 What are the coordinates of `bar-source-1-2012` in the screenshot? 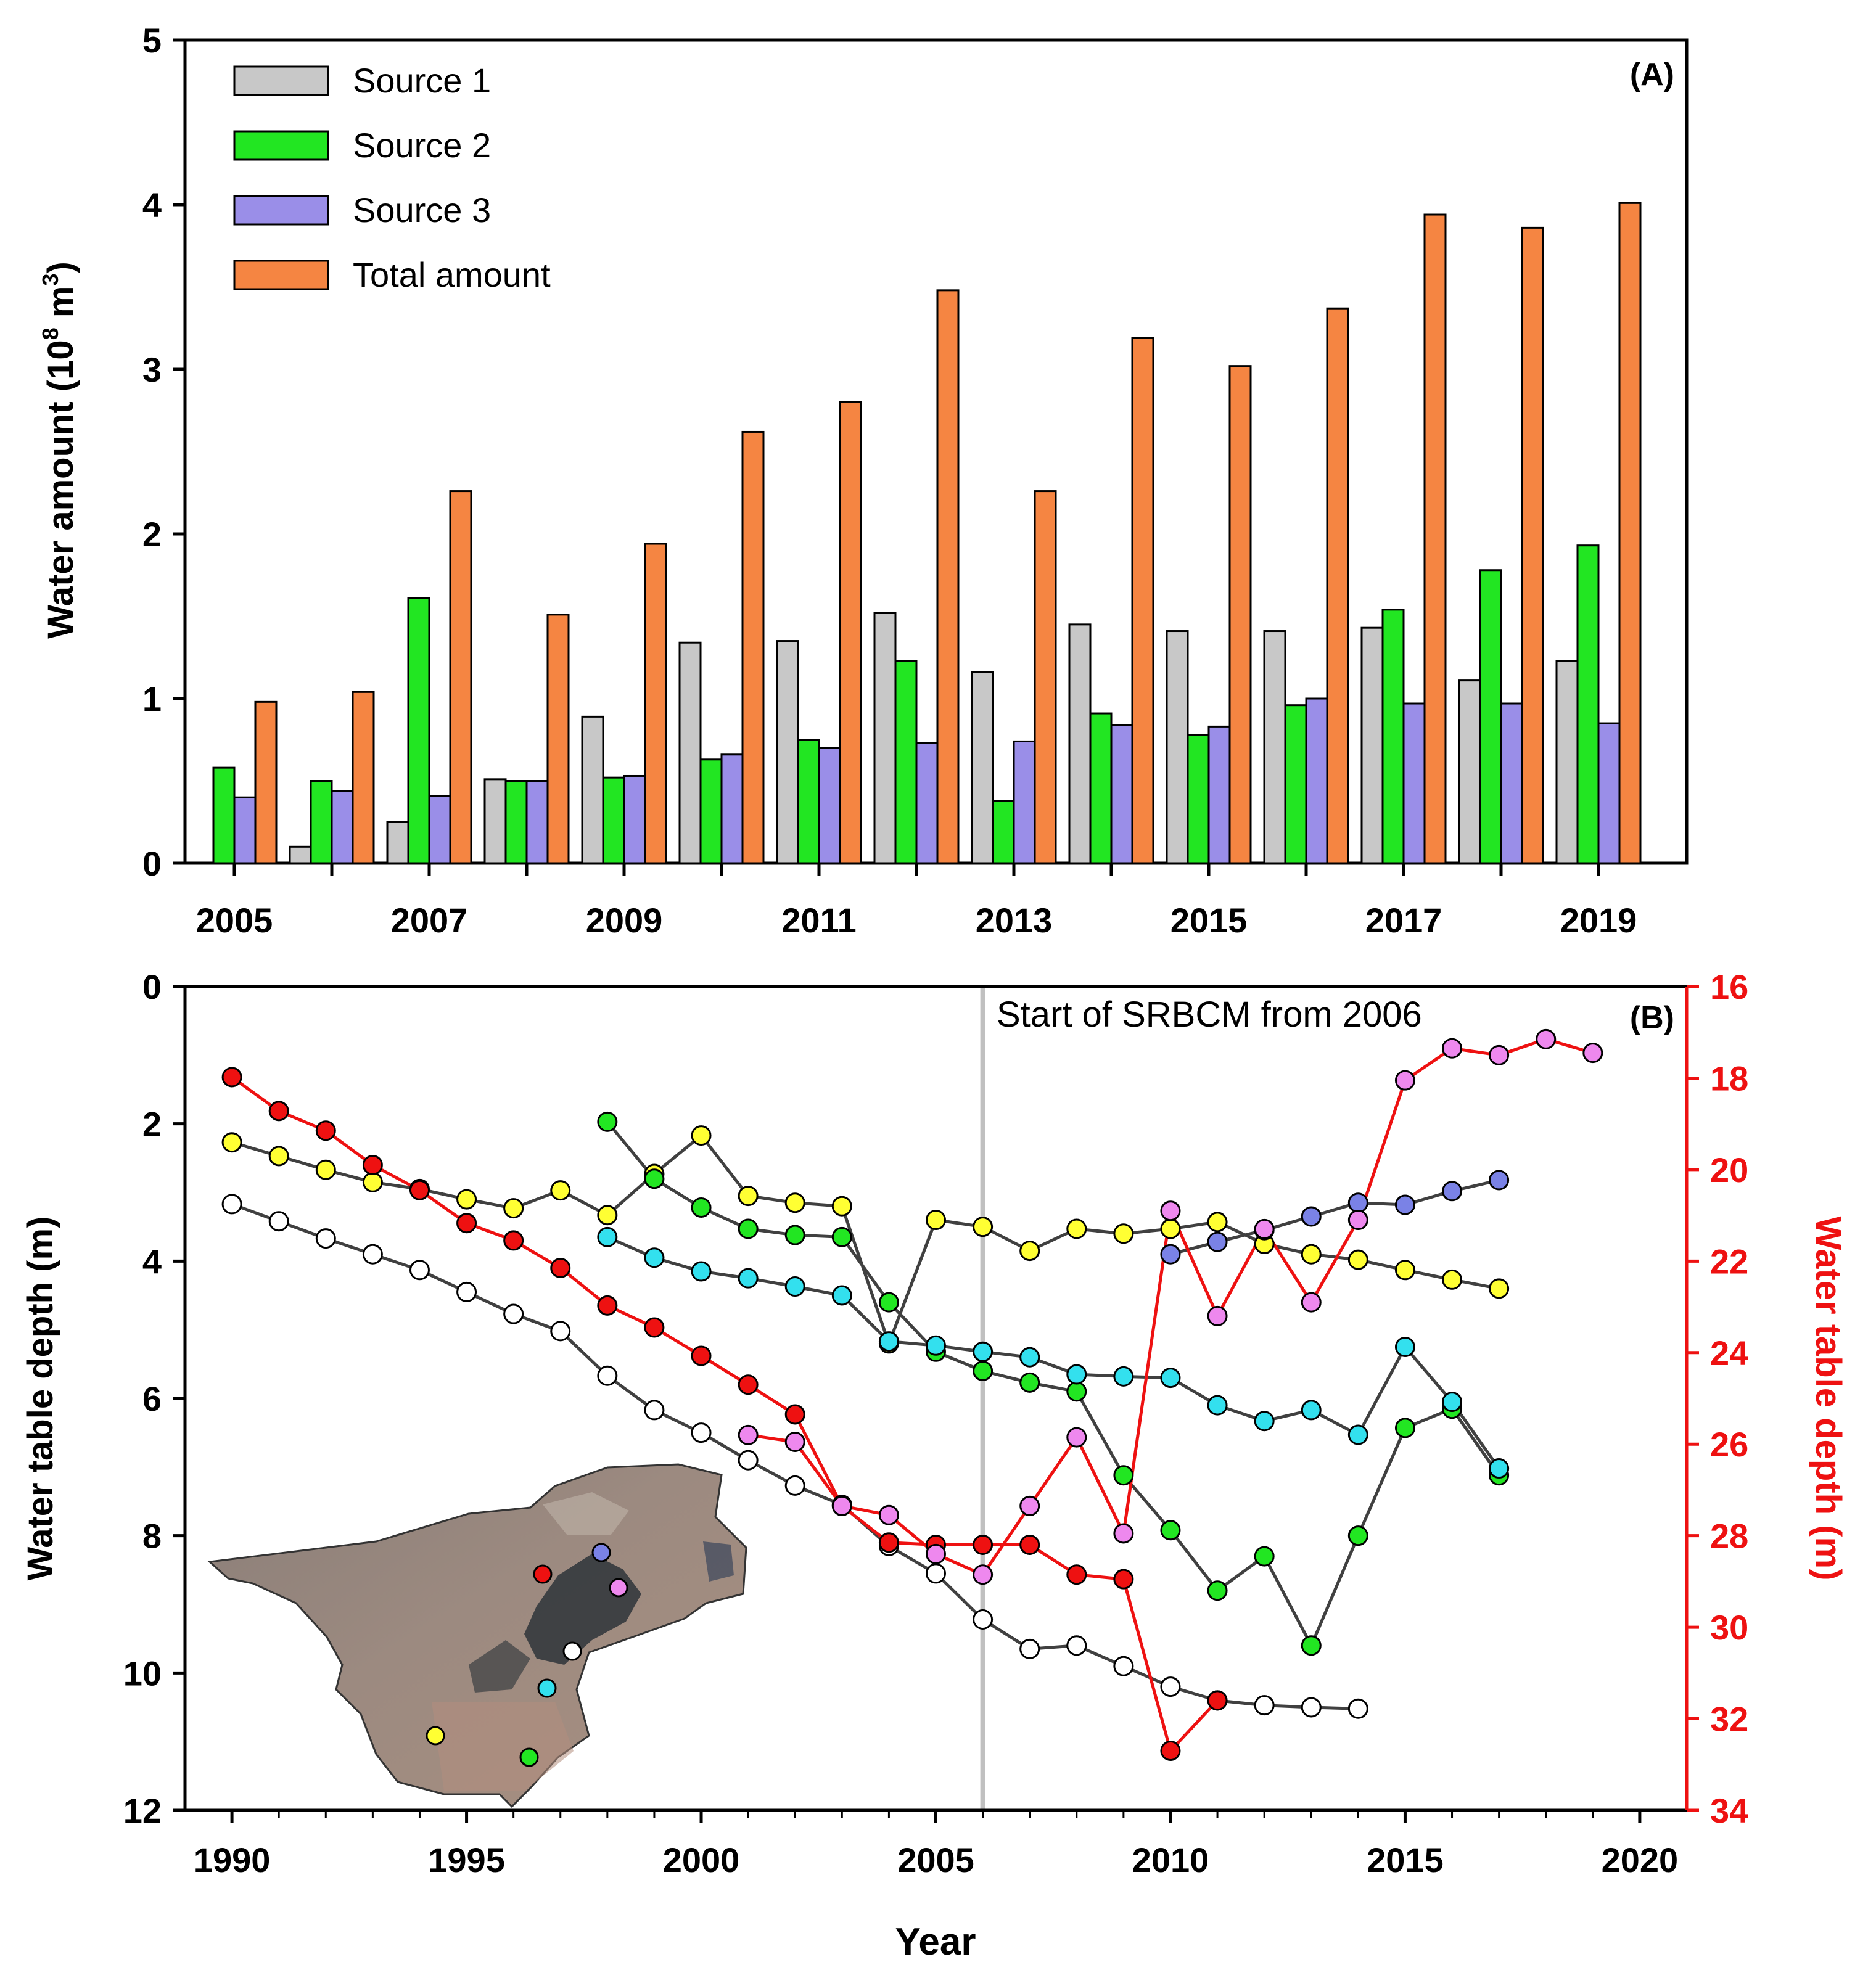 It's located at (885, 738).